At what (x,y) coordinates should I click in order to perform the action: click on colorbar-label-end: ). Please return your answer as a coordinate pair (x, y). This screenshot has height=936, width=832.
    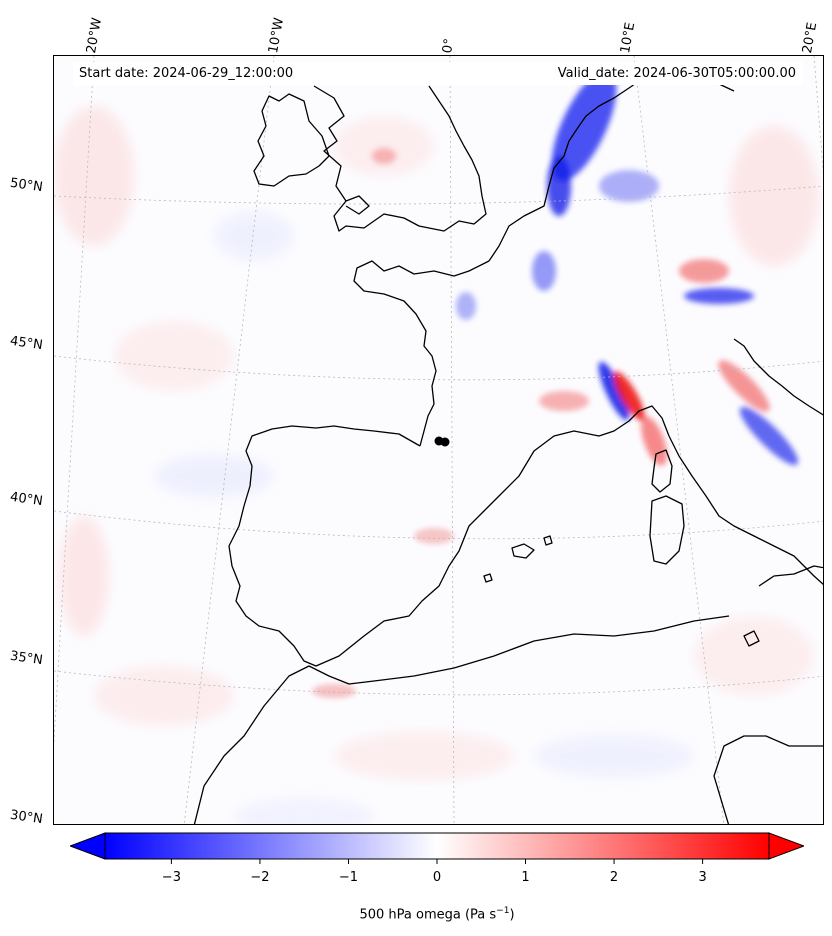
    Looking at the image, I should click on (512, 915).